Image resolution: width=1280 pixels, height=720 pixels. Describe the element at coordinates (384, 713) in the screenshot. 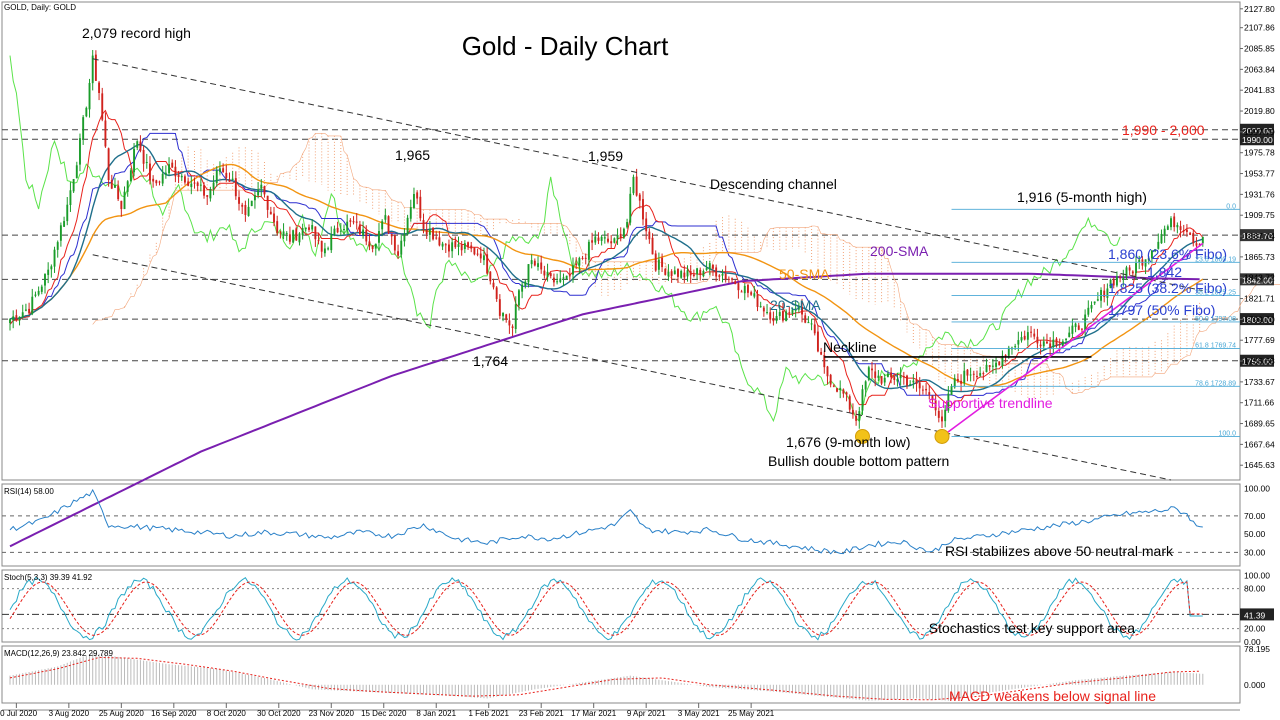

I see `x-tick-label: 15 Dec 2020` at that location.